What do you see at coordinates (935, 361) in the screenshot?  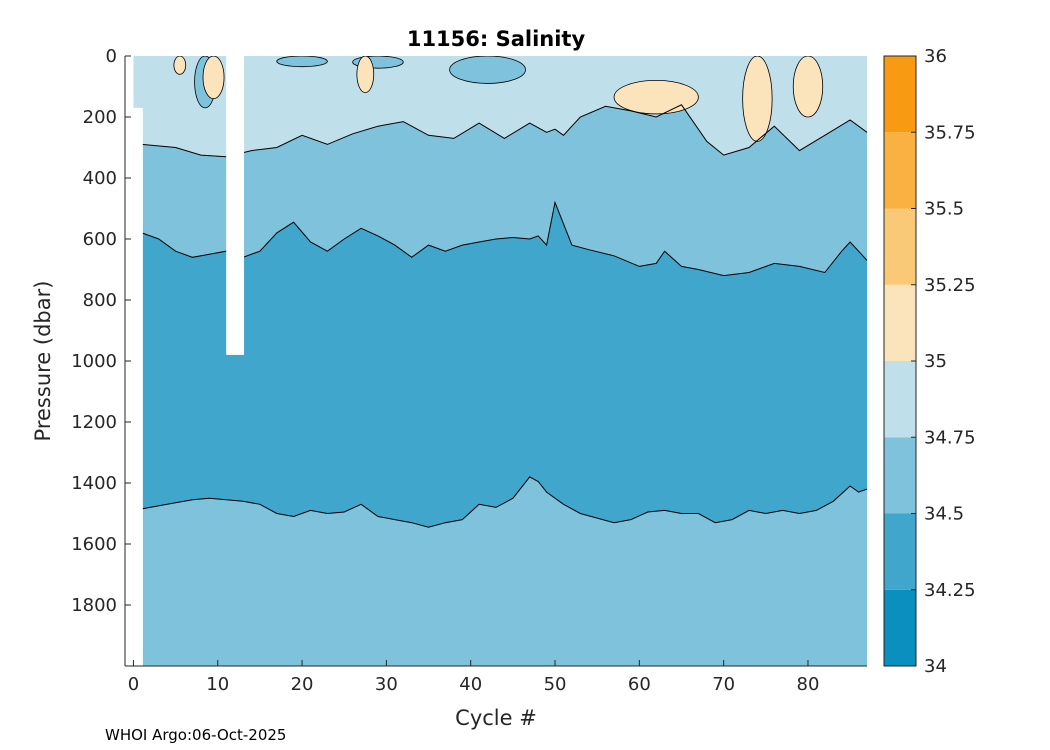 I see `colorbar-tick-label: 35` at bounding box center [935, 361].